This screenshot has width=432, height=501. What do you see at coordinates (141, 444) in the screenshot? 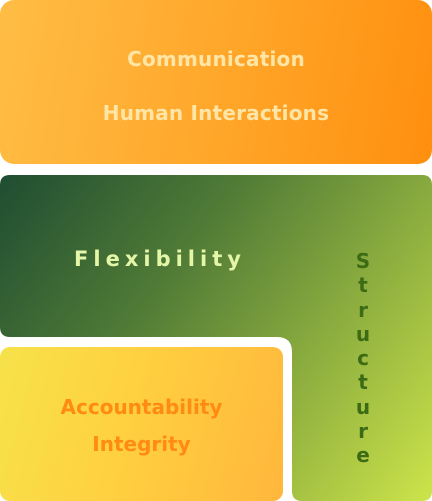
I see `integrity-label: Integrity` at bounding box center [141, 444].